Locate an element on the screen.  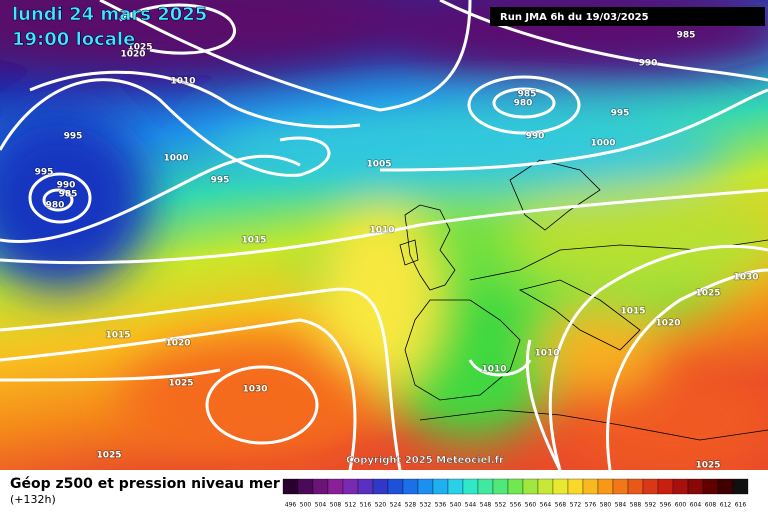
scale-label: 512 is located at coordinates (351, 505).